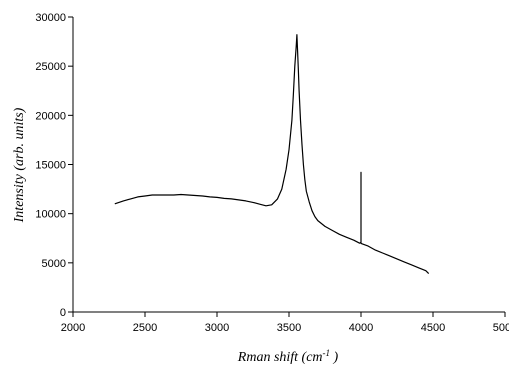  What do you see at coordinates (73, 328) in the screenshot?
I see `x-tick-label: 2000` at bounding box center [73, 328].